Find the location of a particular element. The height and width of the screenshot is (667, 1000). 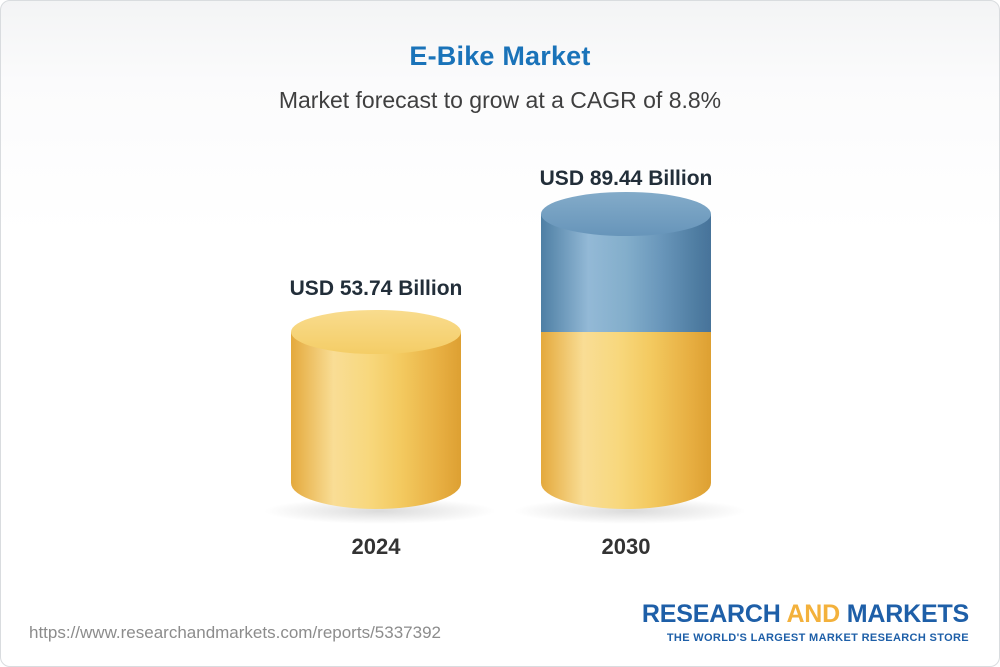

bar-2030 is located at coordinates (626, 350).